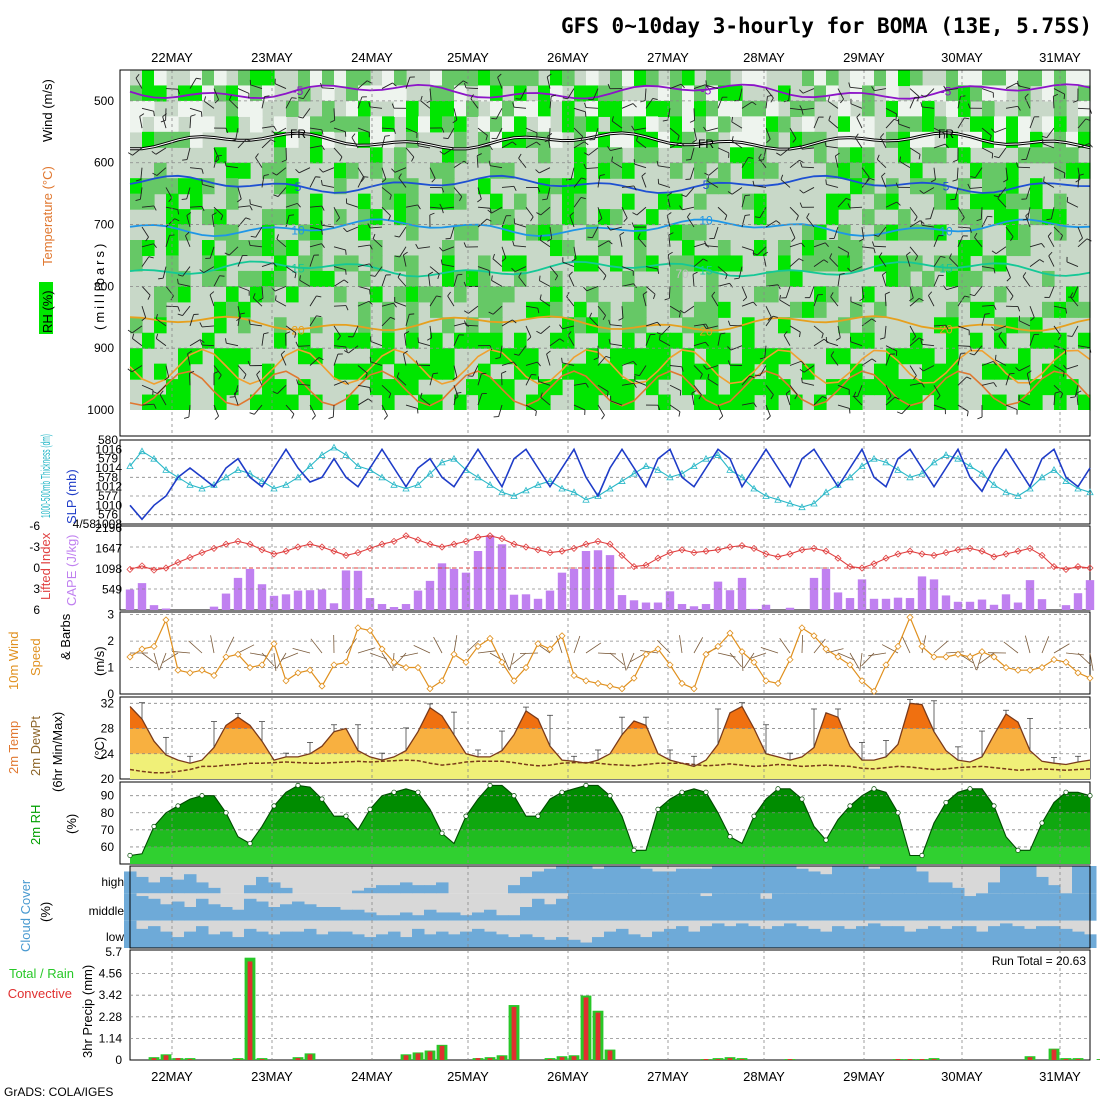  What do you see at coordinates (394, 792) in the screenshot?
I see `rh2m-point` at bounding box center [394, 792].